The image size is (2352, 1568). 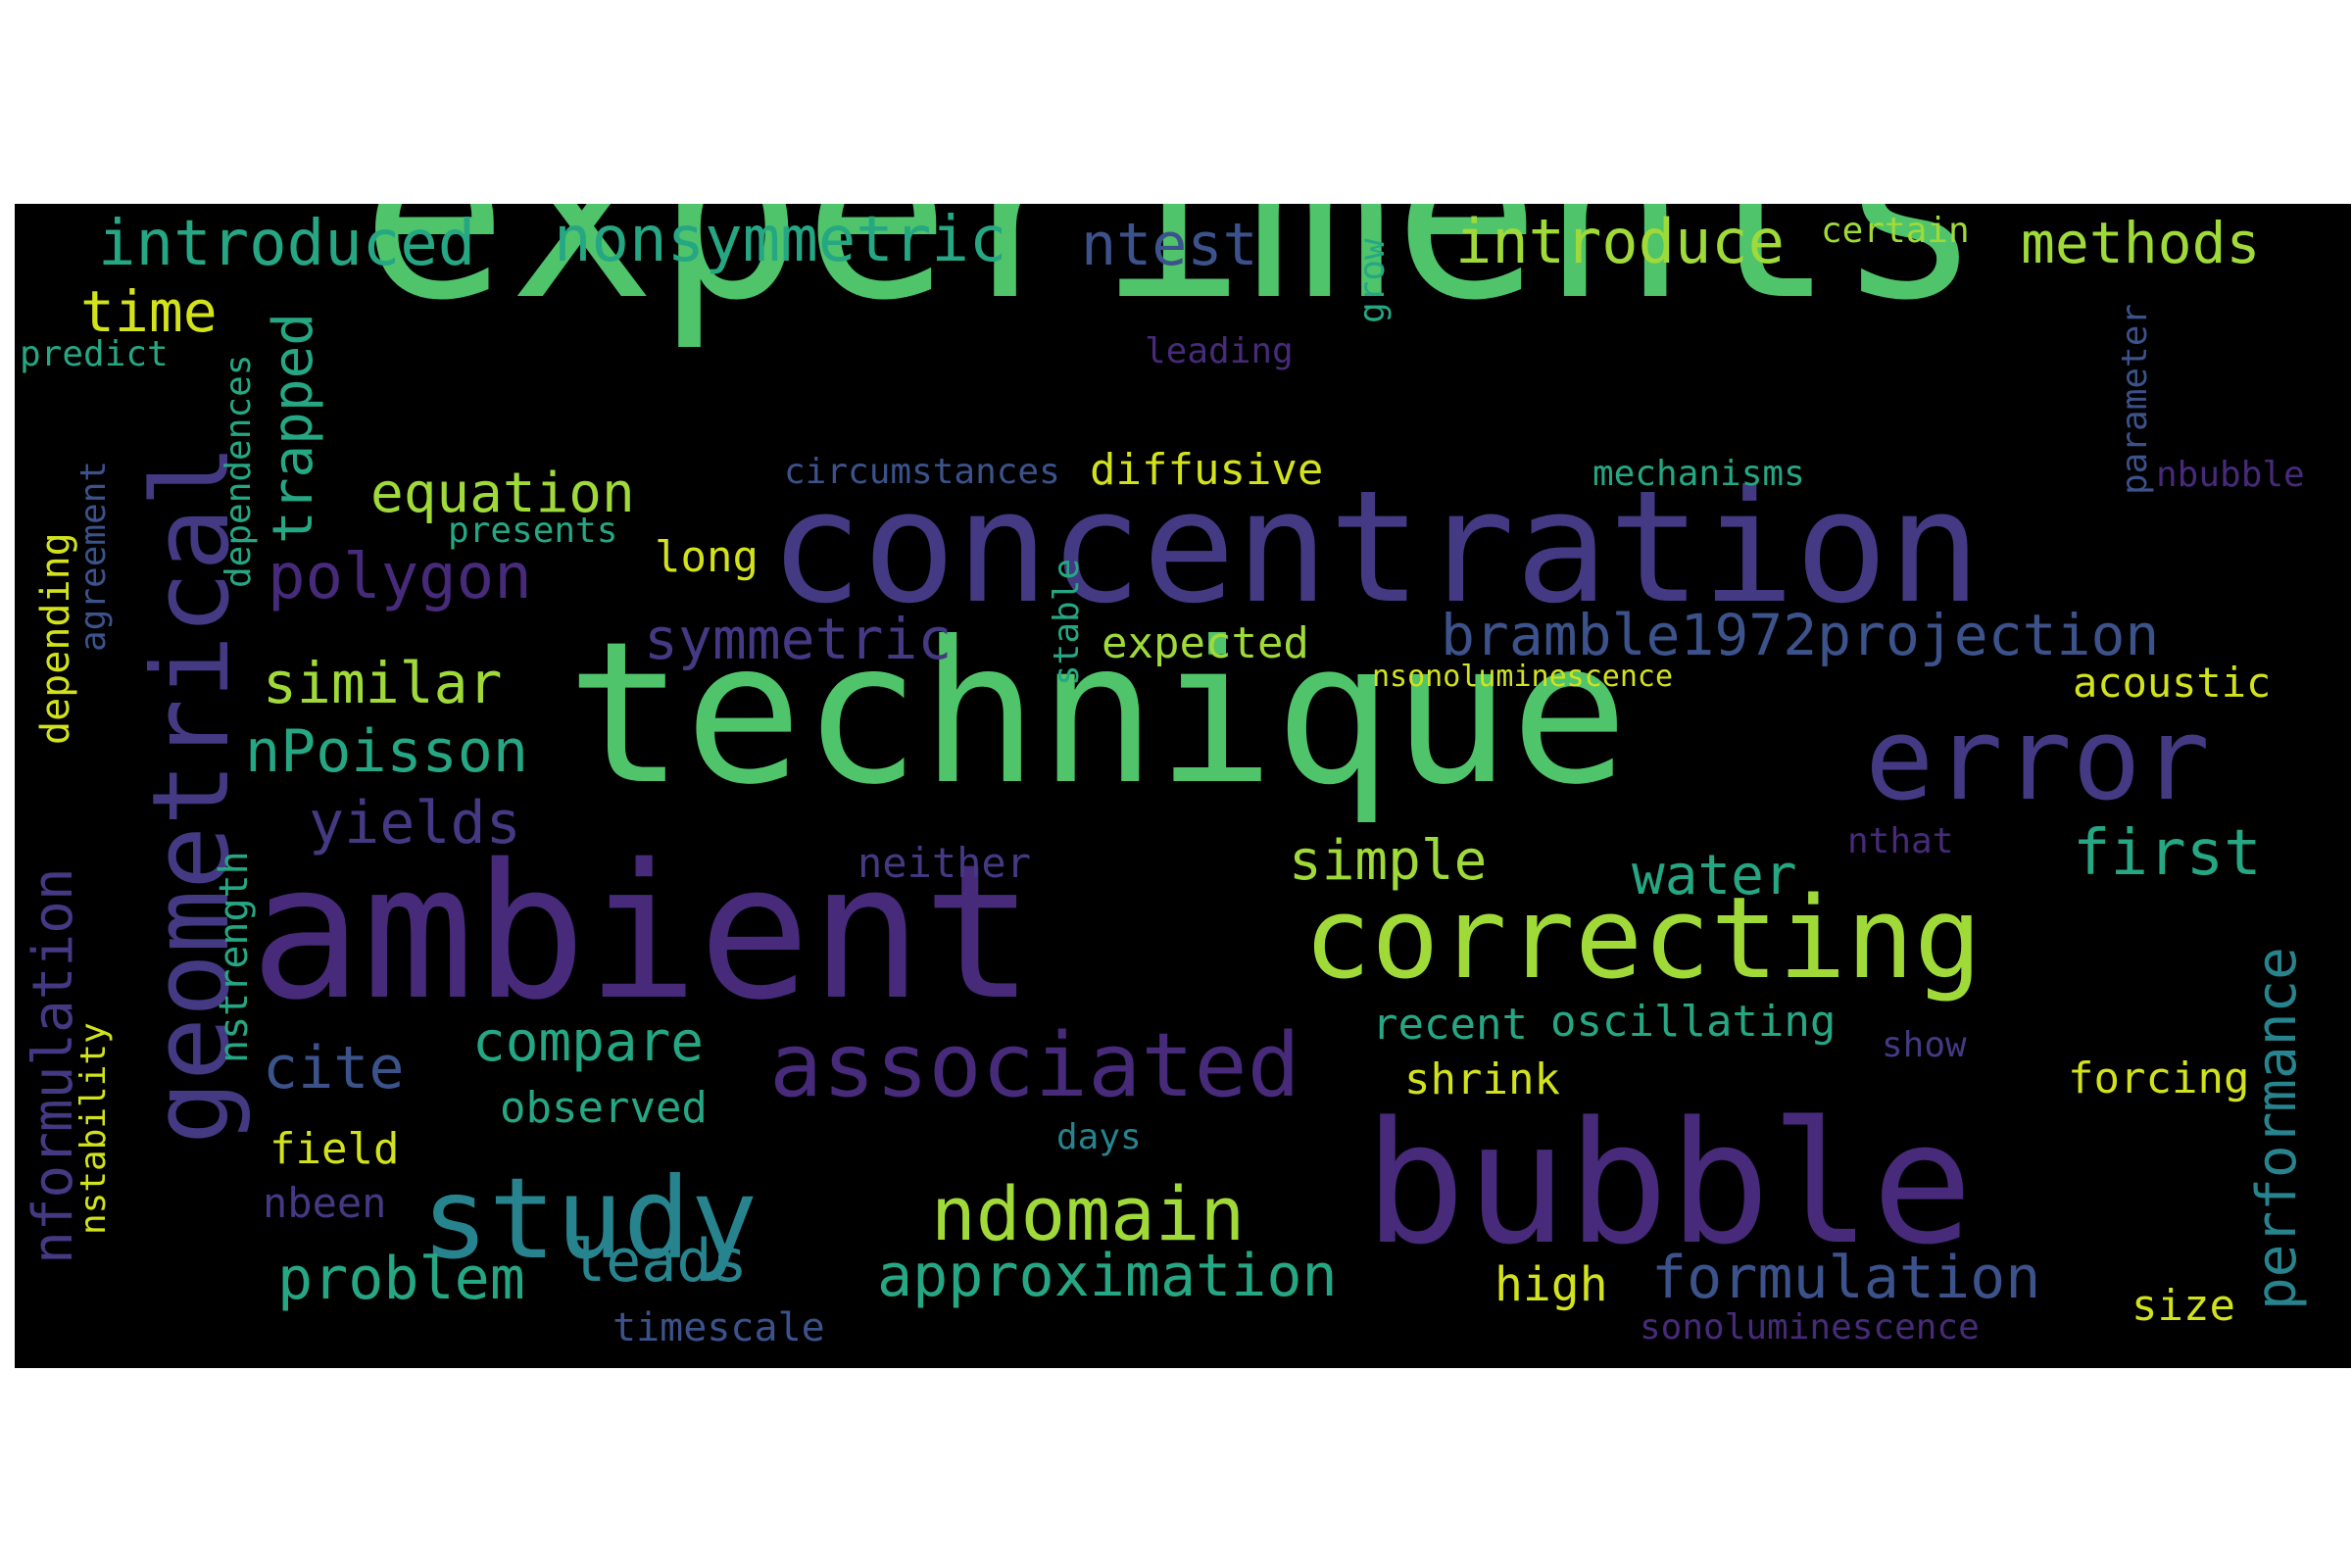 What do you see at coordinates (503, 493) in the screenshot?
I see `word-equation: equation` at bounding box center [503, 493].